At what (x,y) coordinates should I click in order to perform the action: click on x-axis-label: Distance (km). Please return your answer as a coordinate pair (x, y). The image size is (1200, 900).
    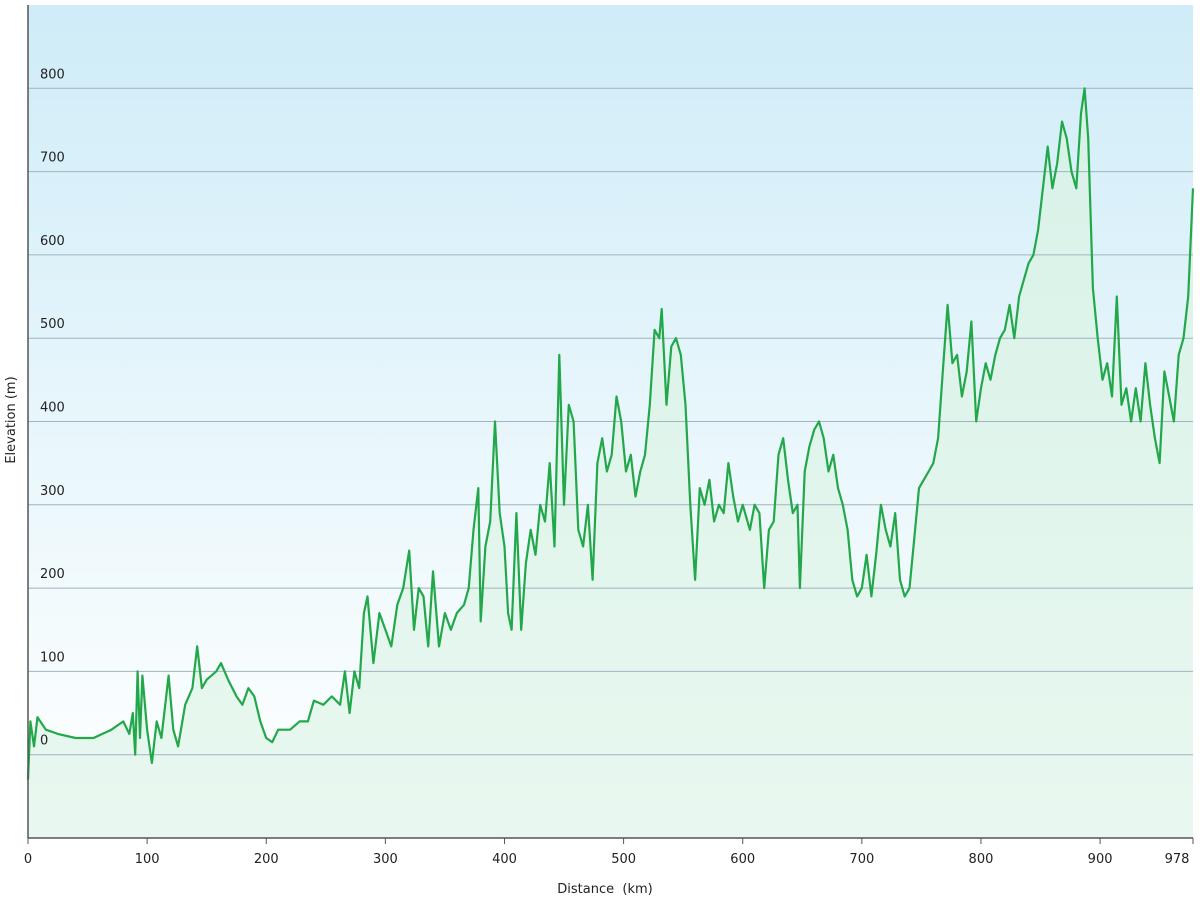
    Looking at the image, I should click on (604, 889).